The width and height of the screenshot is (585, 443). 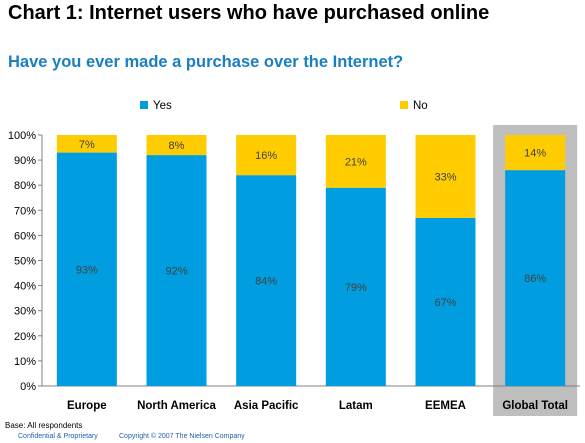 I want to click on copyright-note: Copyright © 2007 The Nielsen Company, so click(x=182, y=436).